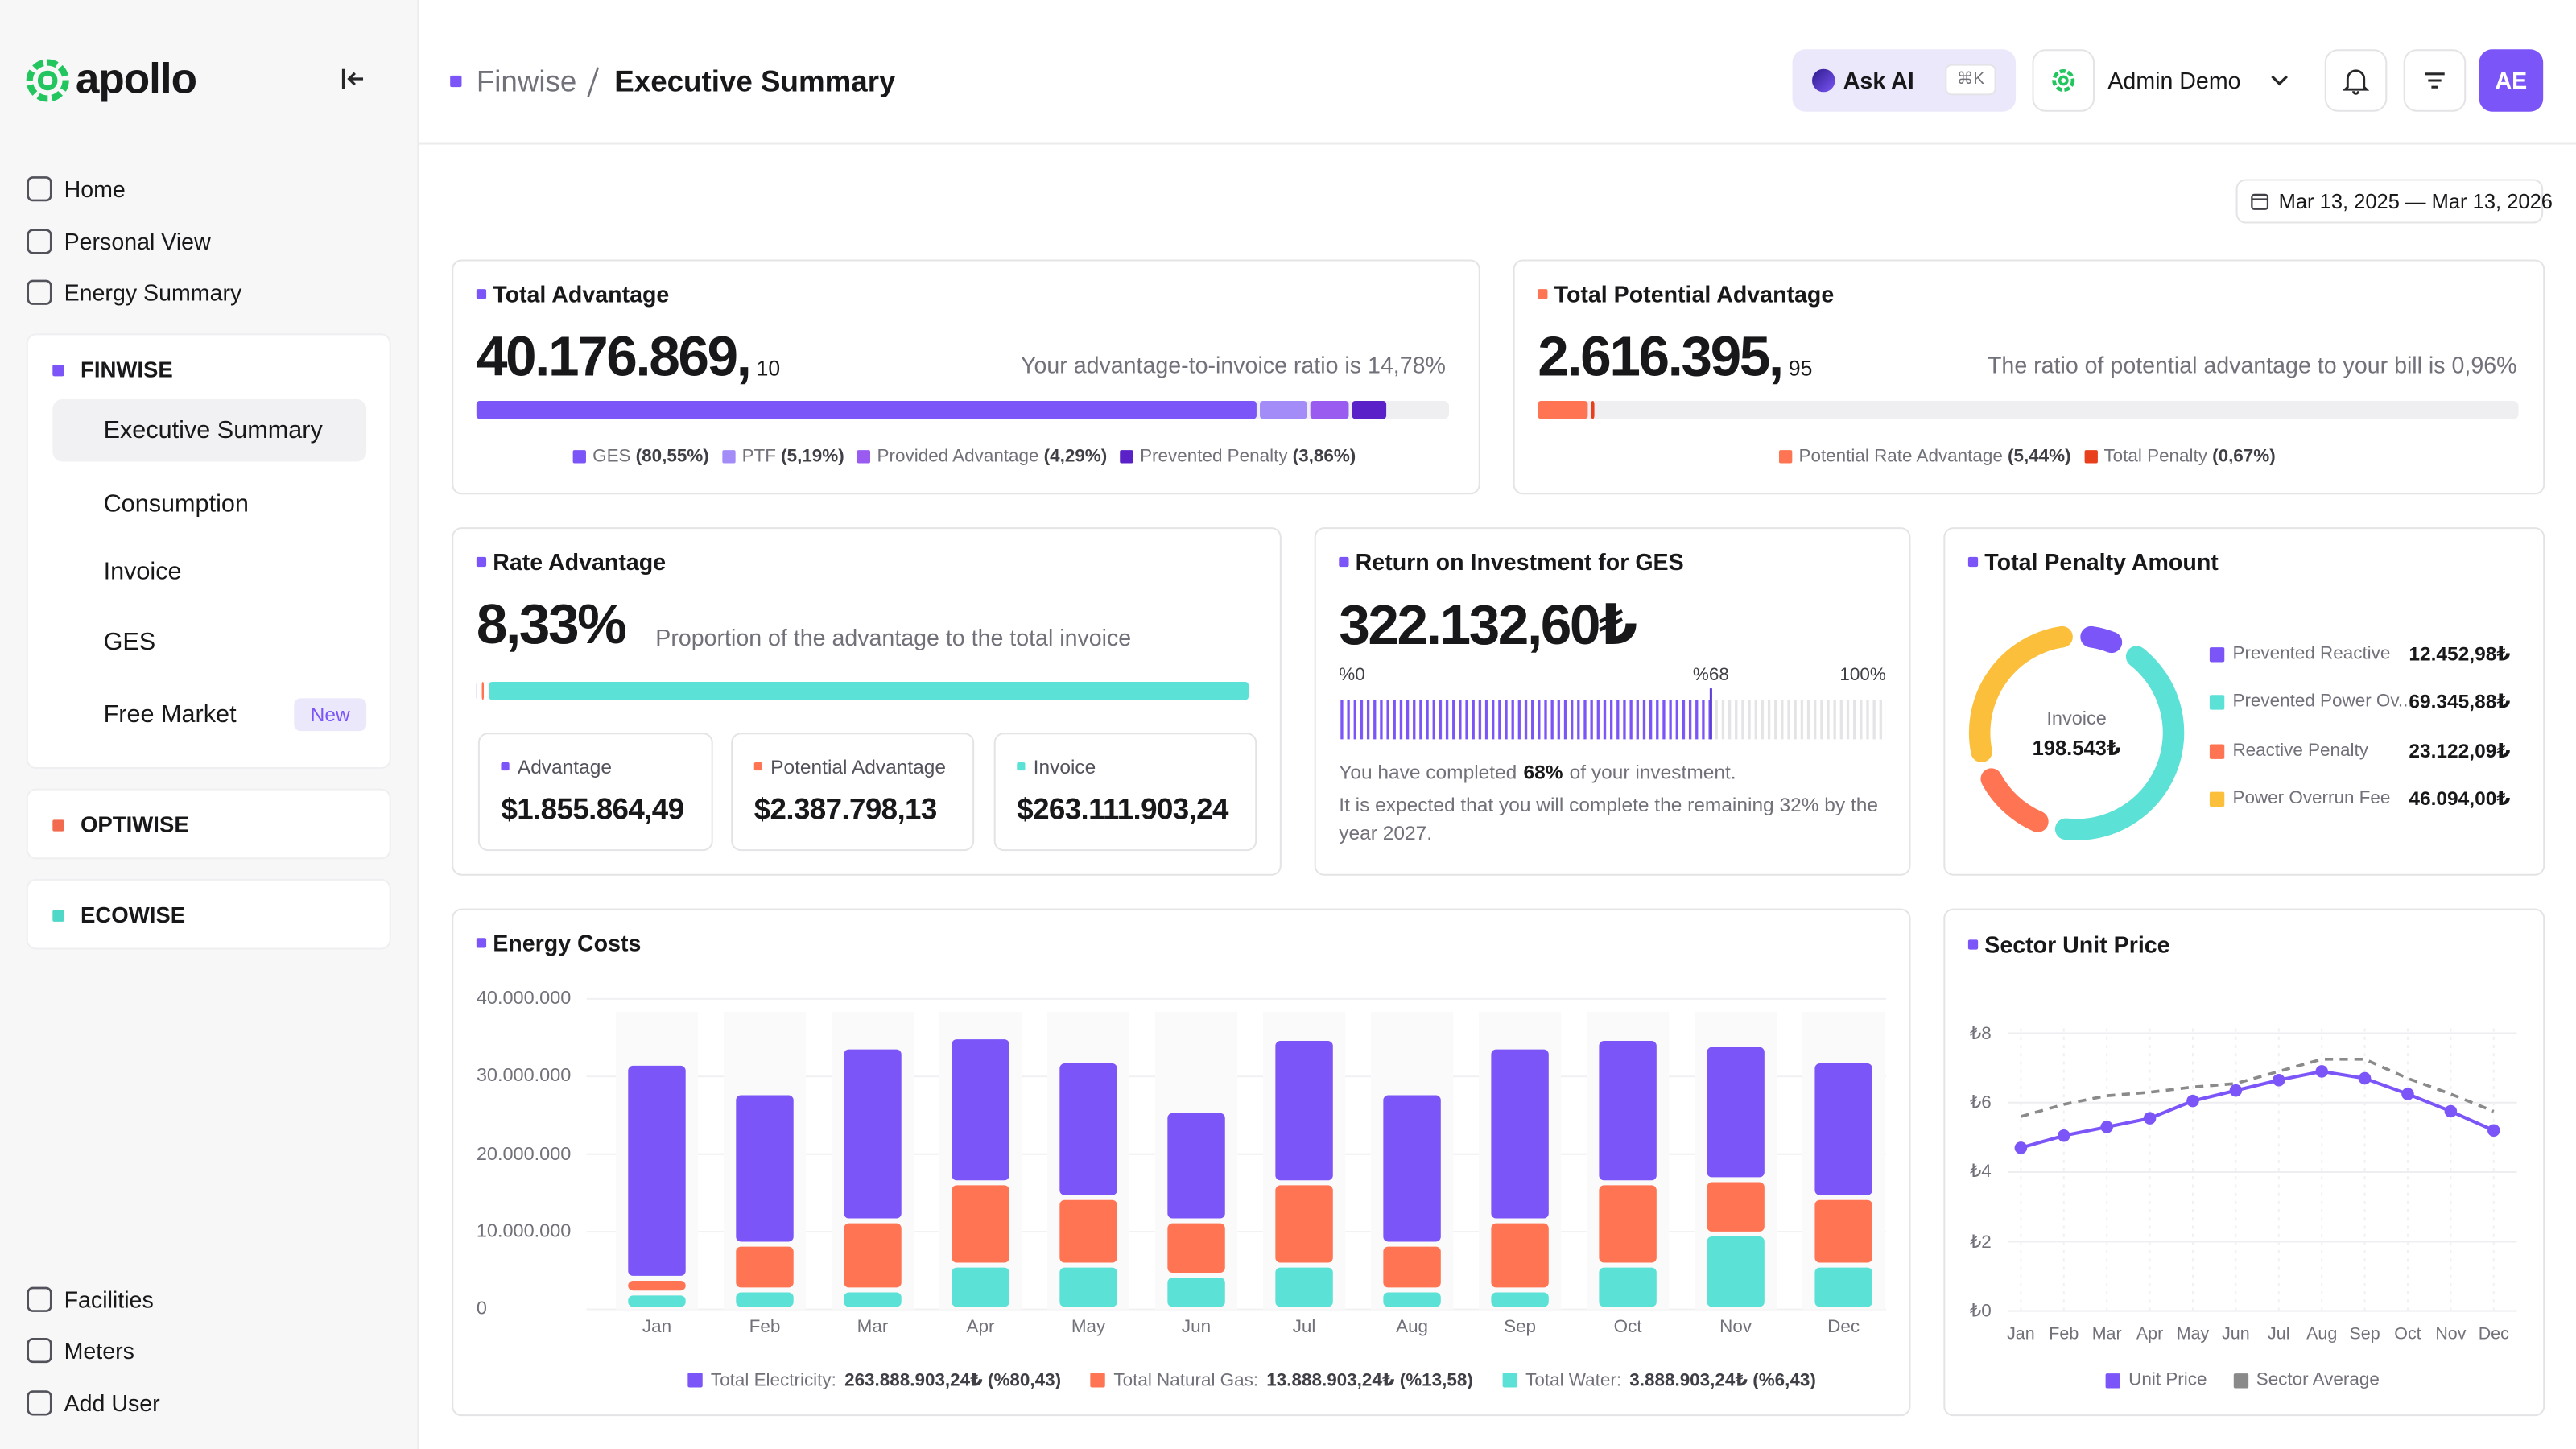 Image resolution: width=2576 pixels, height=1449 pixels. What do you see at coordinates (2493, 1333) in the screenshot?
I see `x-tick-label: Dec` at bounding box center [2493, 1333].